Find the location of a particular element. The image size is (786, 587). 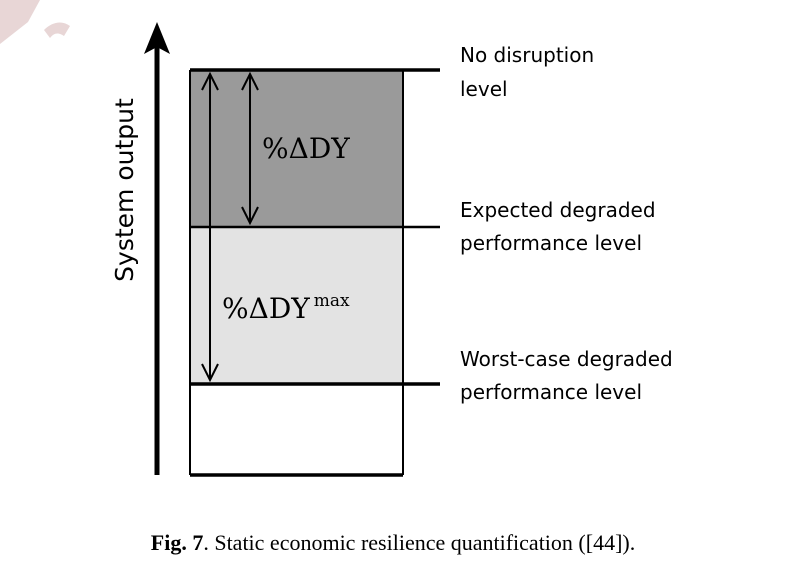

expected-delta-label: %ΔDY is located at coordinates (306, 148).